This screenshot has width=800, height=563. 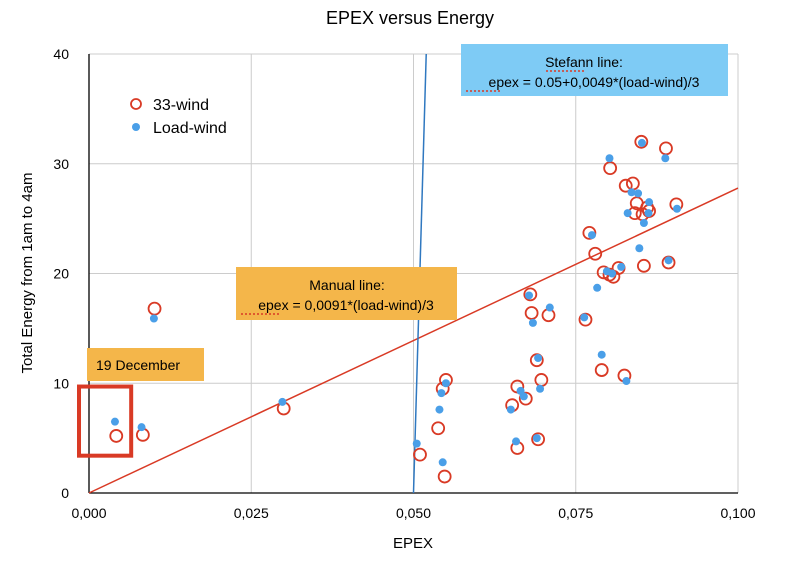 I want to click on x-tick-label: 0,075, so click(x=575, y=513).